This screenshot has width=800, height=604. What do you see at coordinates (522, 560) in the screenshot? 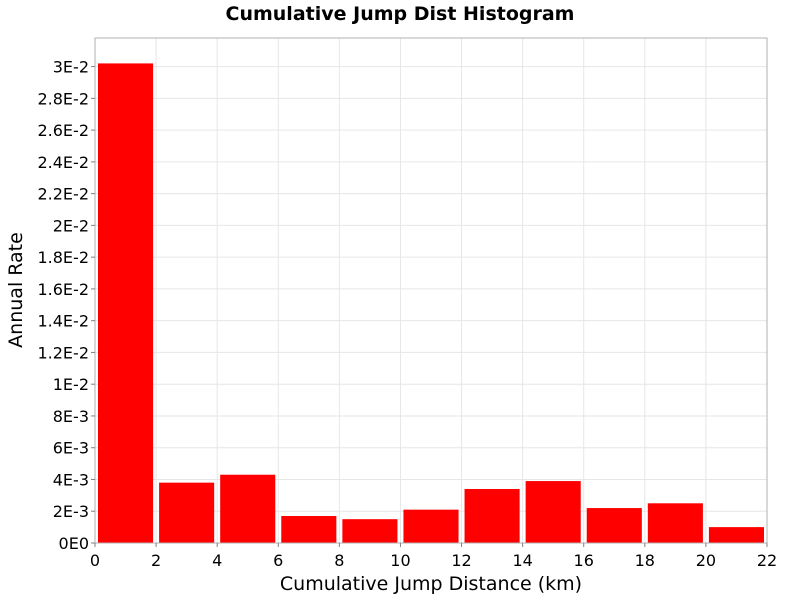
I see `x-tick-label: 14` at bounding box center [522, 560].